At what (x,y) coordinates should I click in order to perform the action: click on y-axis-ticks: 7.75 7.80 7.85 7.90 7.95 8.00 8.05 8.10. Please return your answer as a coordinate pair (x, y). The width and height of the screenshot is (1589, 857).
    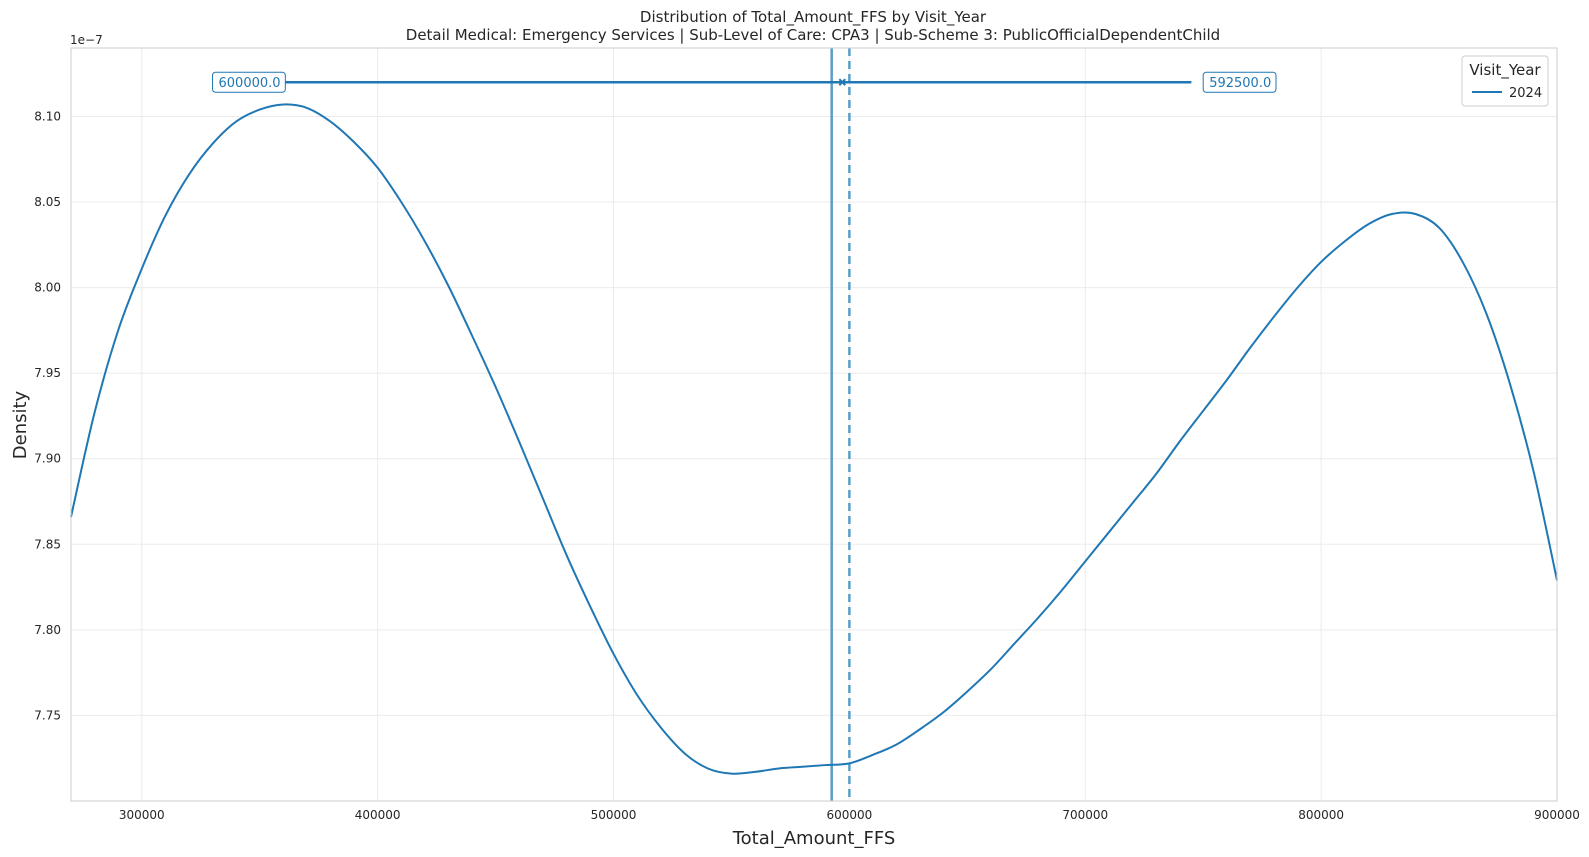
    Looking at the image, I should click on (47, 415).